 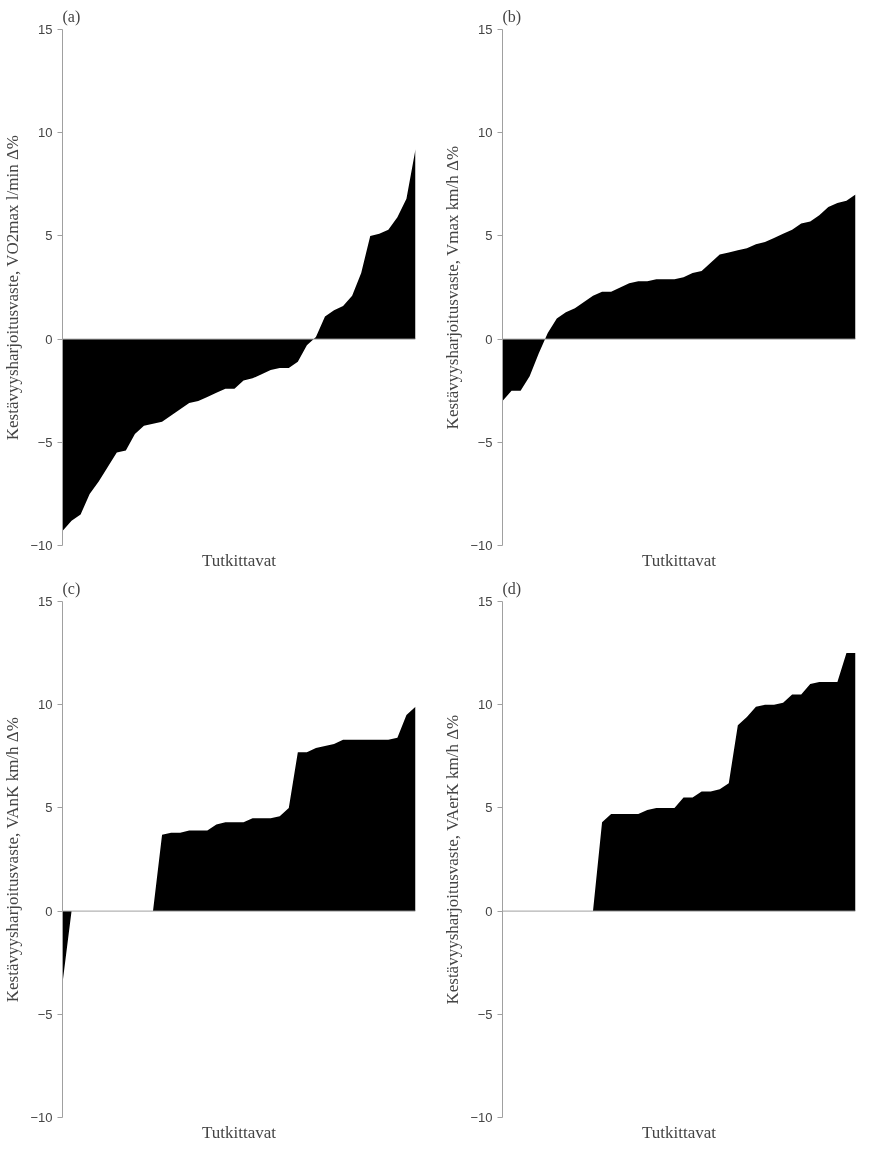 I want to click on chart-title: (d), so click(x=512, y=588).